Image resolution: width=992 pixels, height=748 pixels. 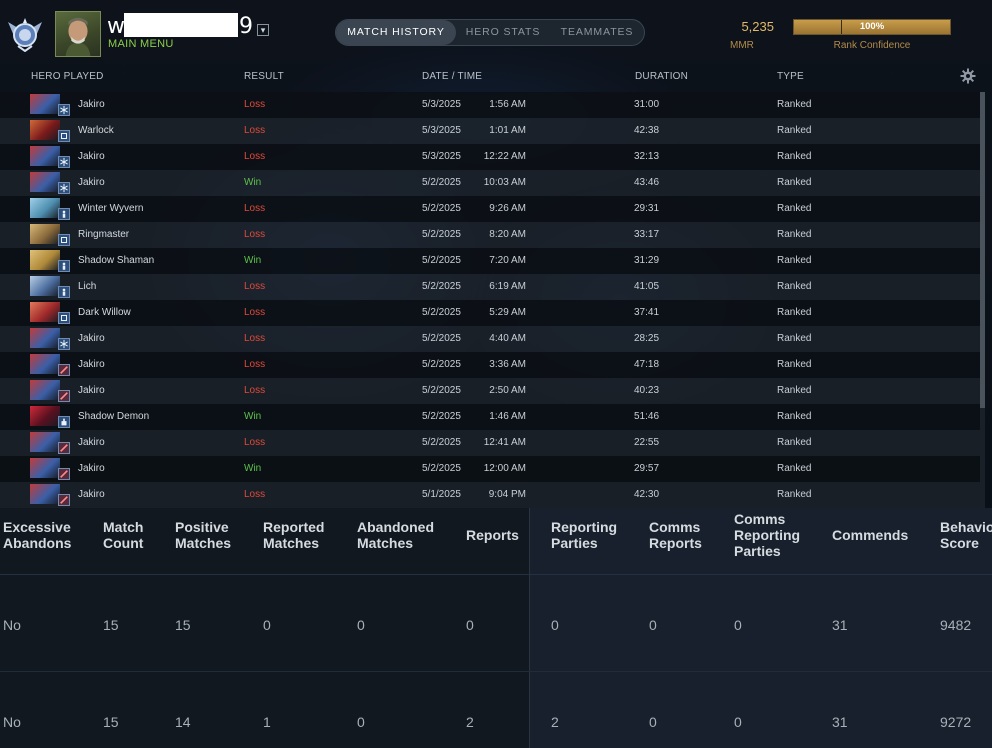 I want to click on scrollbar-thumb, so click(x=982, y=250).